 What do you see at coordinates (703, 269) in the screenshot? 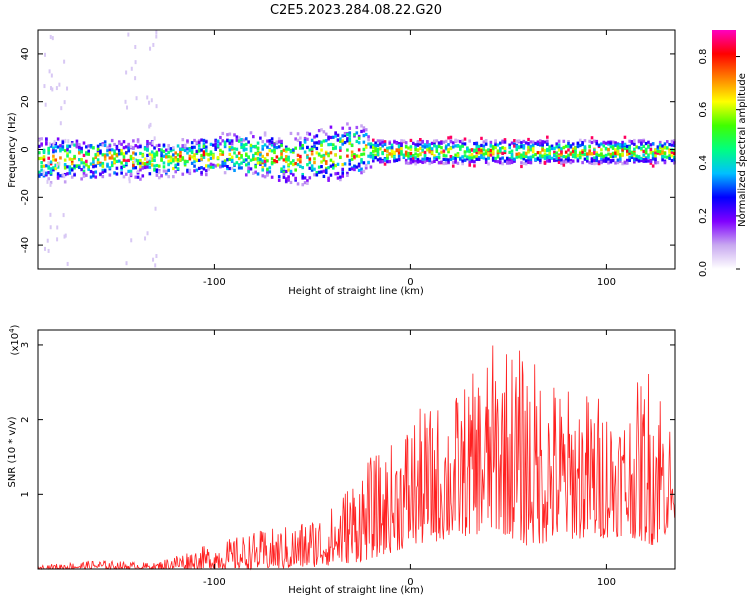
I see `colorbar-tick-label: 0.0` at bounding box center [703, 269].